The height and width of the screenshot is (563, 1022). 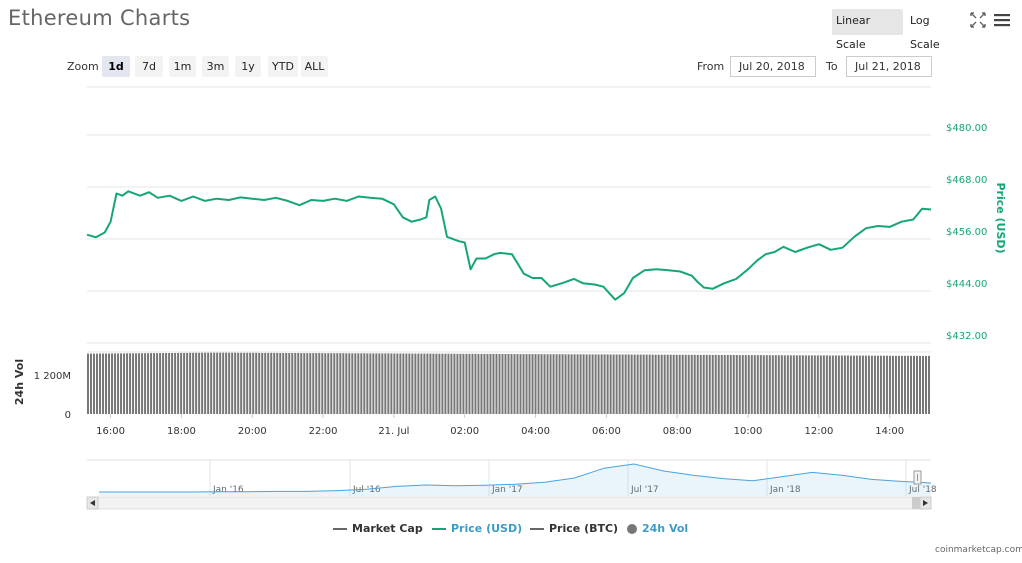 I want to click on menu-icon, so click(x=1002, y=20).